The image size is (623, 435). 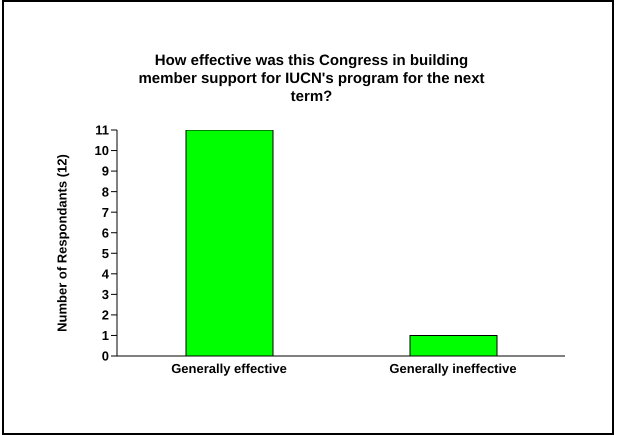 I want to click on y-tick-label: 1, so click(x=105, y=336).